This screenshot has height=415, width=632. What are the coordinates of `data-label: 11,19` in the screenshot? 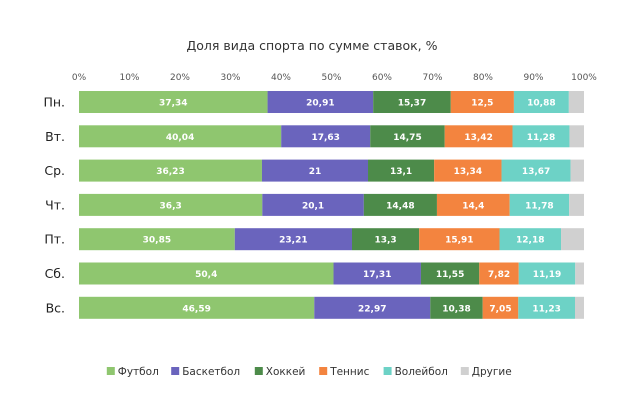 It's located at (547, 275).